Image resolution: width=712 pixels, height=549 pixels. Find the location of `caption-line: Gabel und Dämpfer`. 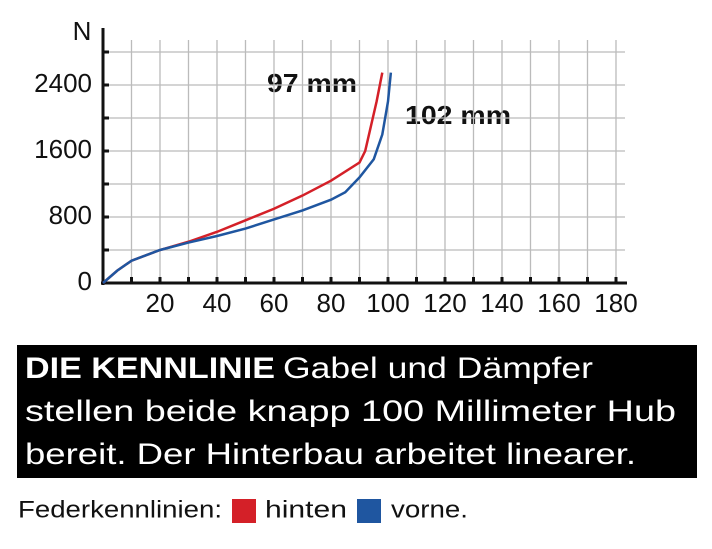

caption-line: Gabel und Dämpfer is located at coordinates (438, 368).